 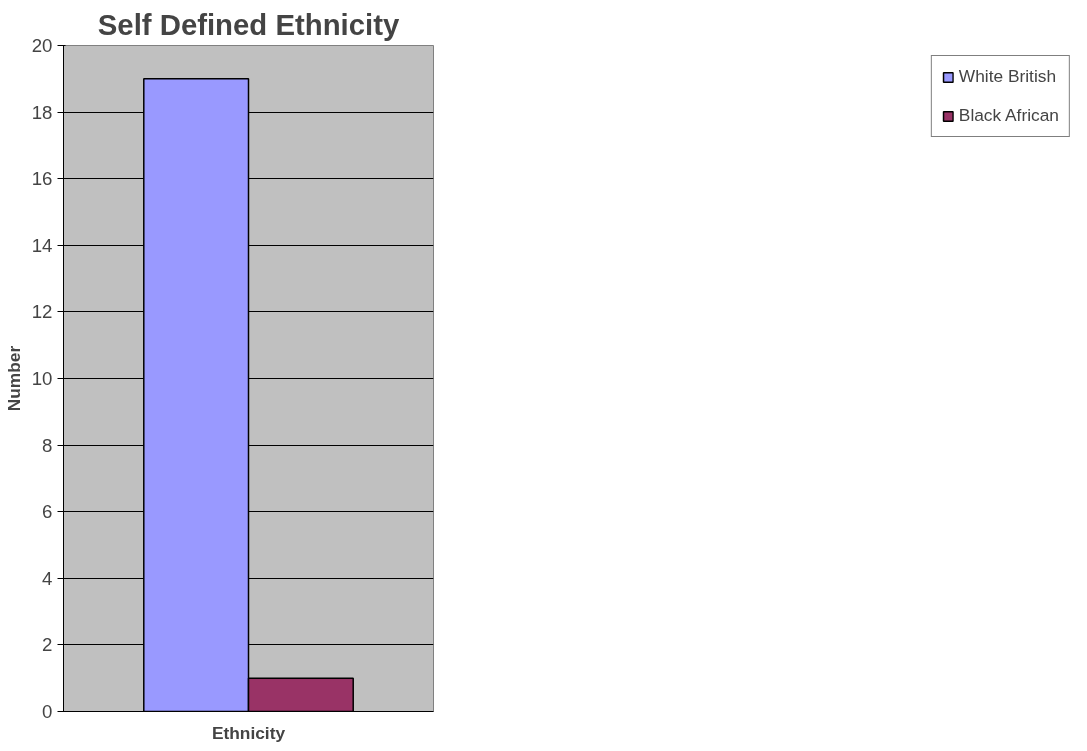 I want to click on y-tick-label: 4, so click(x=47, y=578).